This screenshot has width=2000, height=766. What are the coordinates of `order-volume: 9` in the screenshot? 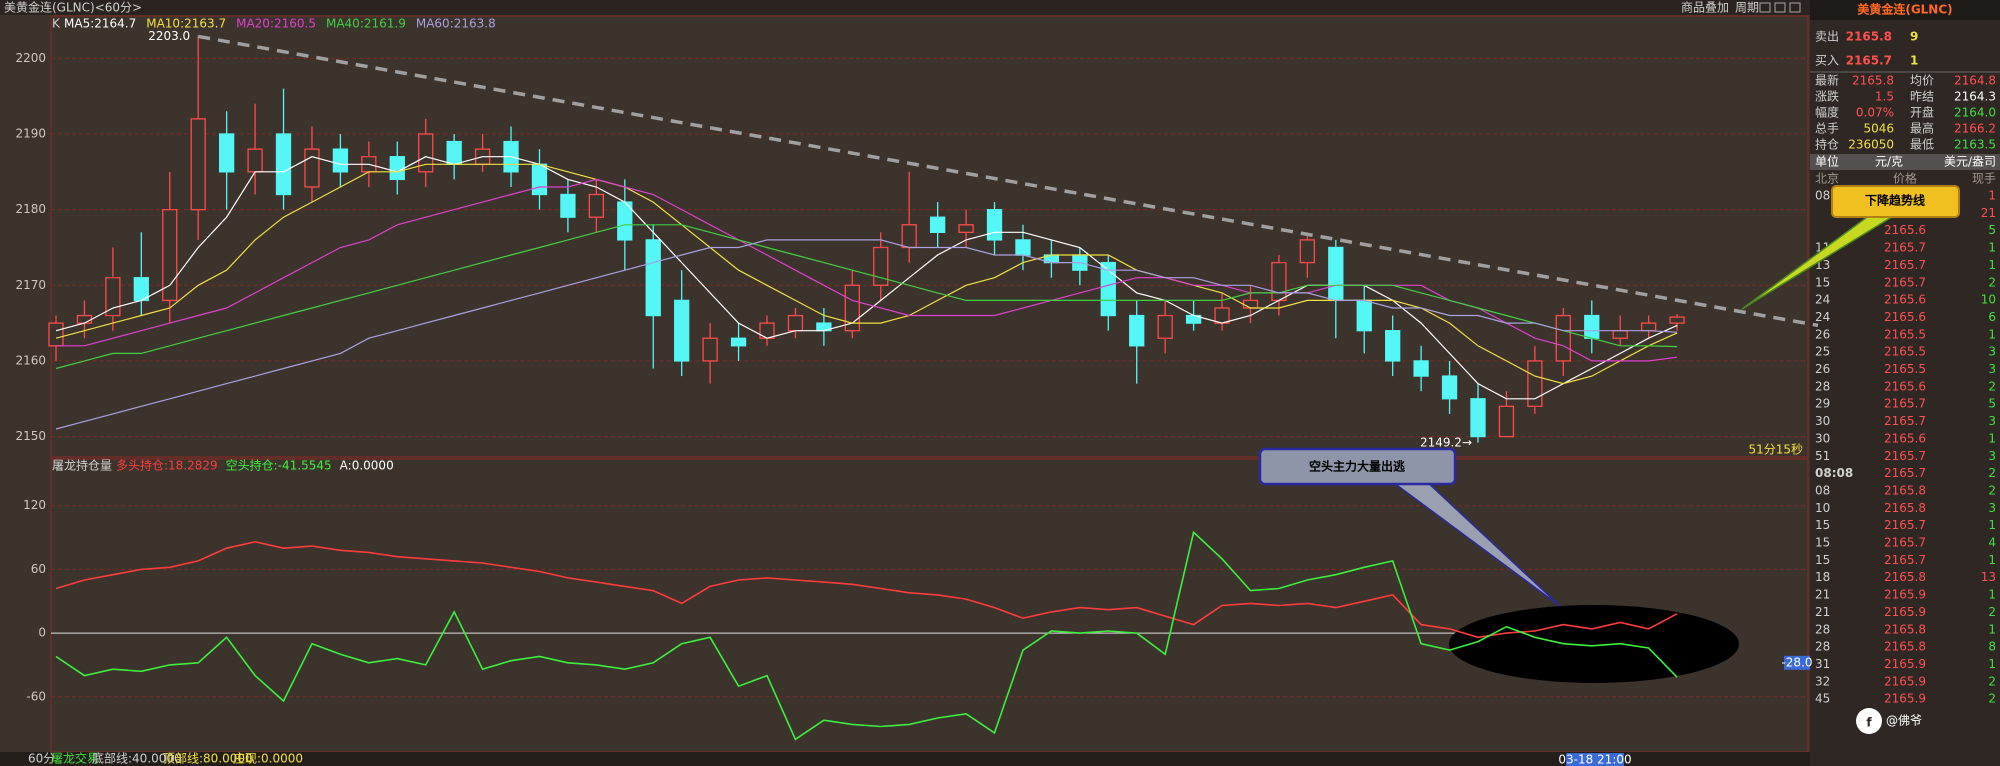 It's located at (1914, 37).